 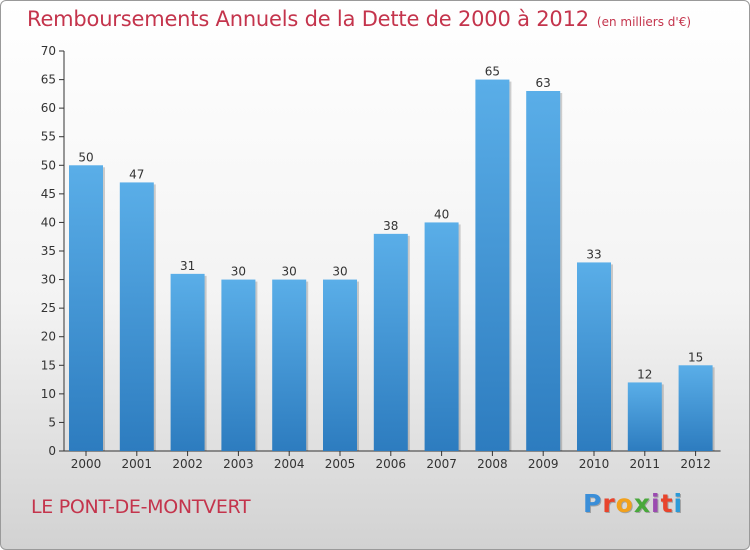 I want to click on y-tick-label: 60, so click(x=48, y=108).